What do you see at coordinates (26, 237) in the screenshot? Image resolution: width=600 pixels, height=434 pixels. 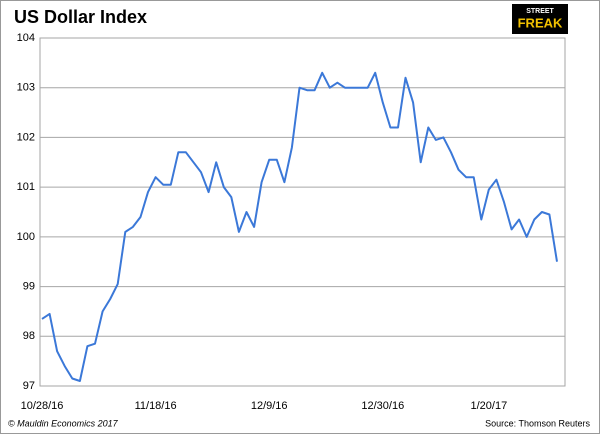 I see `y-tick-label: 100` at bounding box center [26, 237].